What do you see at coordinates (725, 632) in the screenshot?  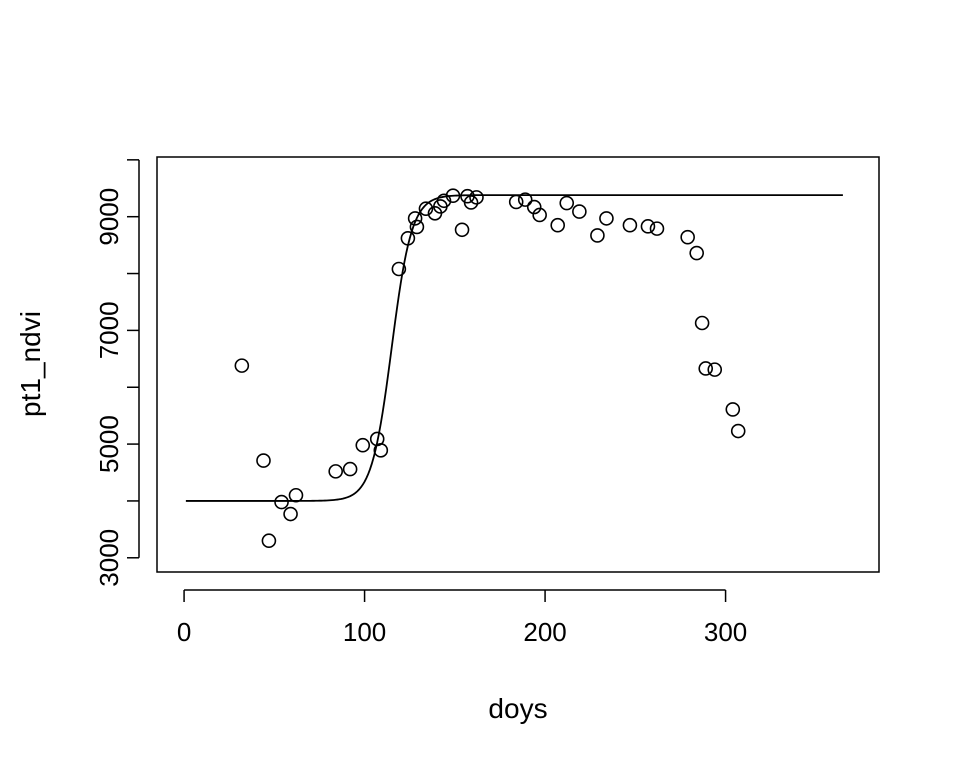 I see `x-tick-label: 300` at bounding box center [725, 632].